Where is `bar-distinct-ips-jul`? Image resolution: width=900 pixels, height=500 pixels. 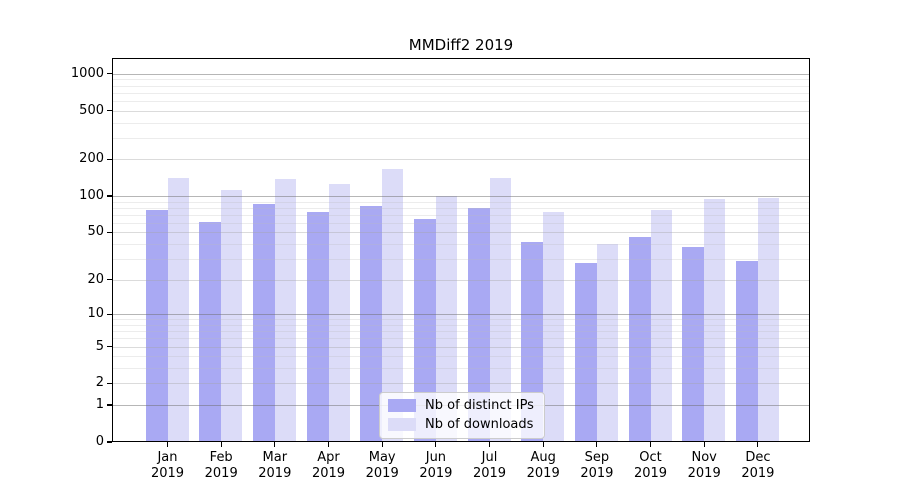
bar-distinct-ips-jul is located at coordinates (478, 324).